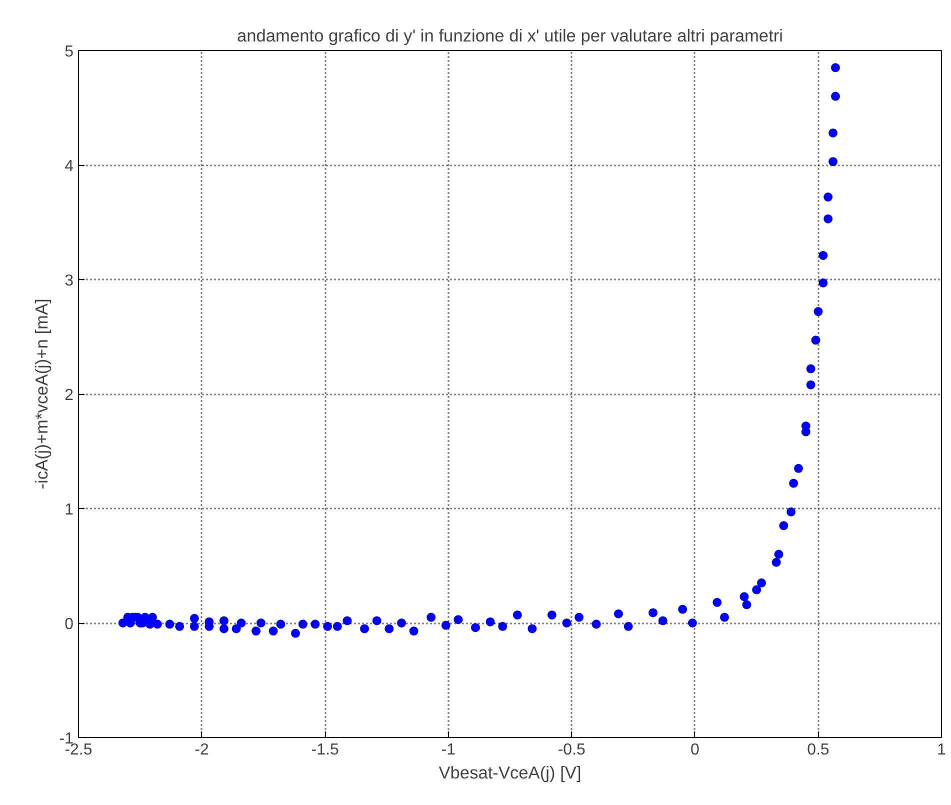 The height and width of the screenshot is (805, 951). What do you see at coordinates (448, 750) in the screenshot?
I see `x-tick-label: -1` at bounding box center [448, 750].